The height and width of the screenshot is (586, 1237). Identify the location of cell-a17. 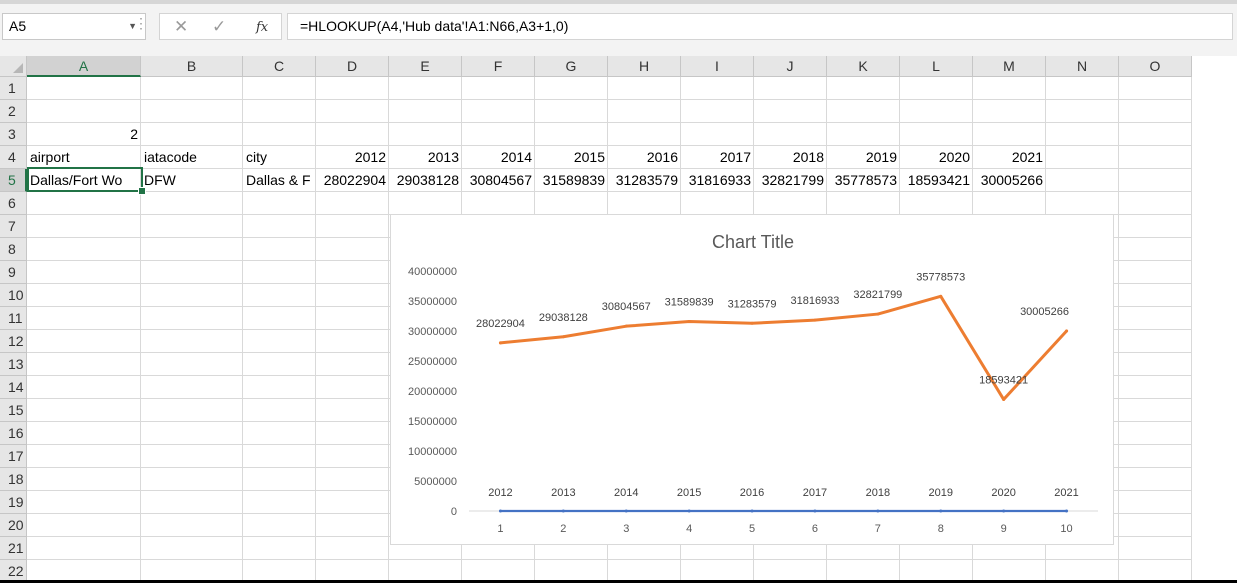
(84, 456).